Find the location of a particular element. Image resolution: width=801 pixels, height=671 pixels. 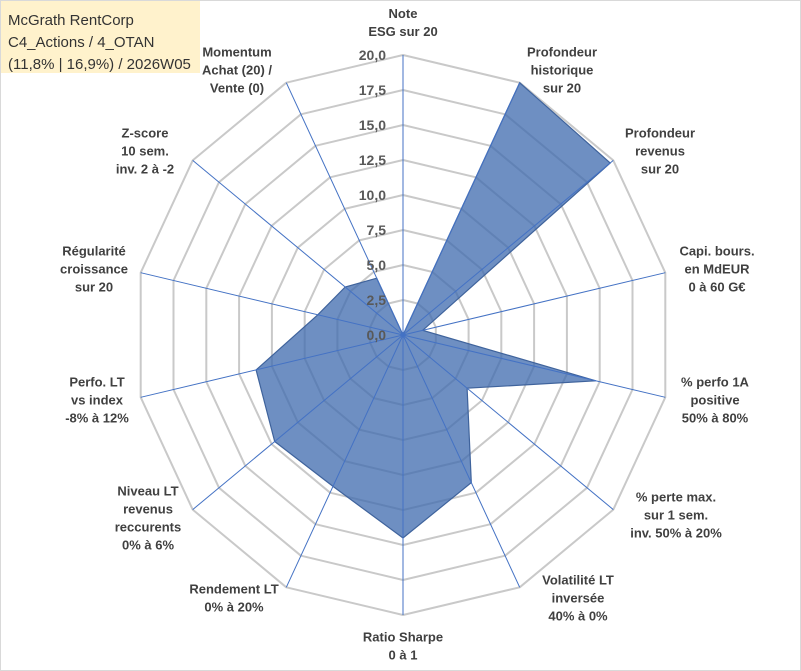

chart-subtitle-line: C4_Actions / 4_OTAN is located at coordinates (81, 42).